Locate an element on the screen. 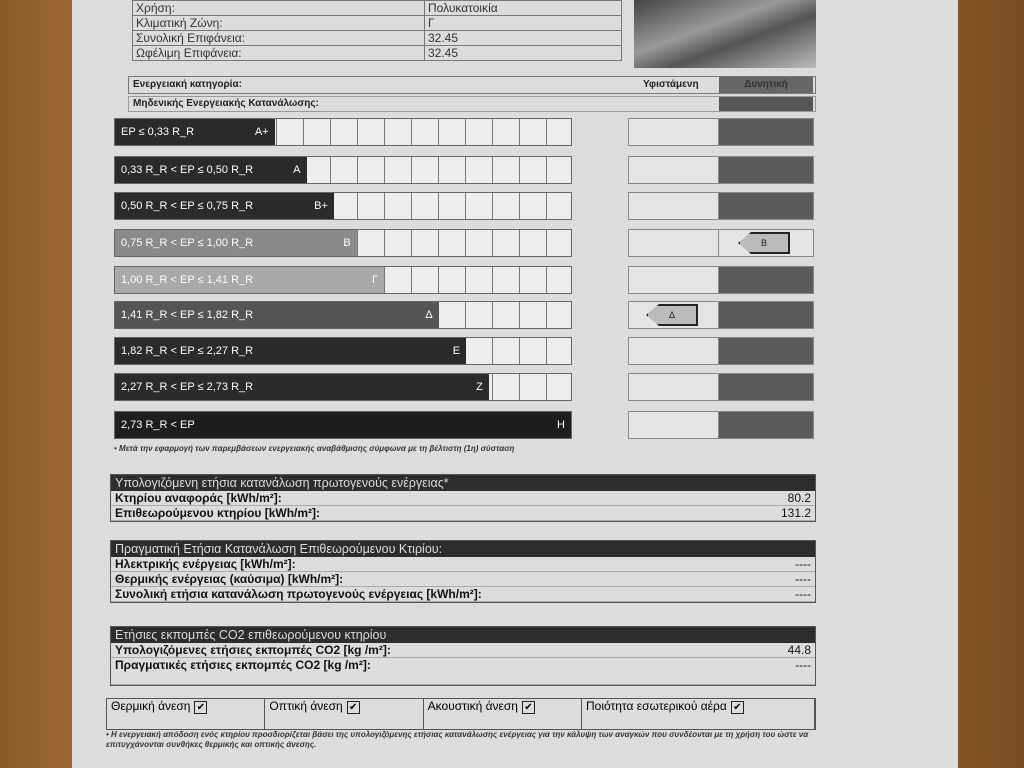  comfort-visual: Οπτική άνεση ✔ is located at coordinates (344, 714).